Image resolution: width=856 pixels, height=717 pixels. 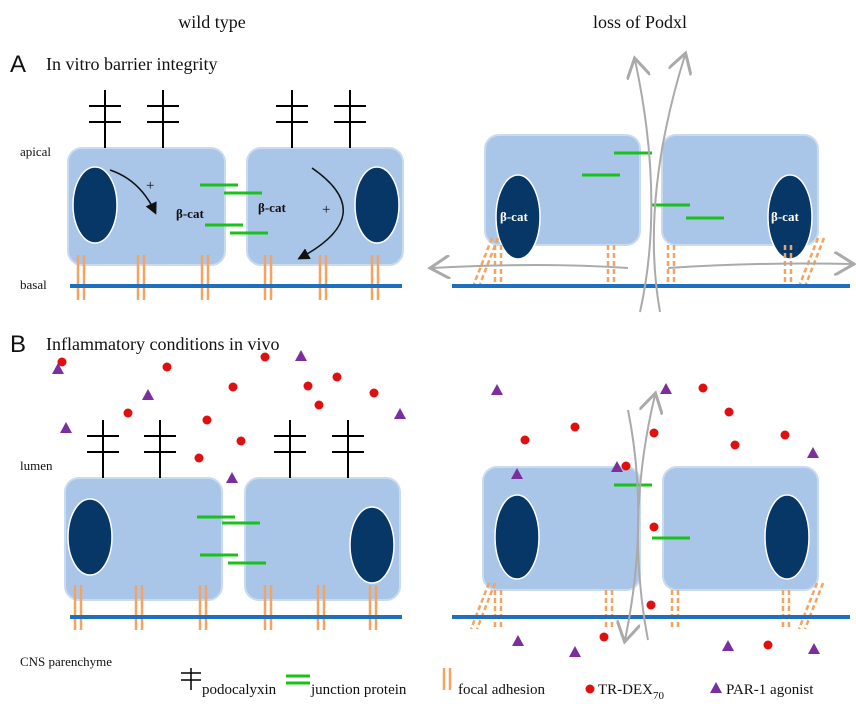 I want to click on side-label: basal, so click(x=33, y=284).